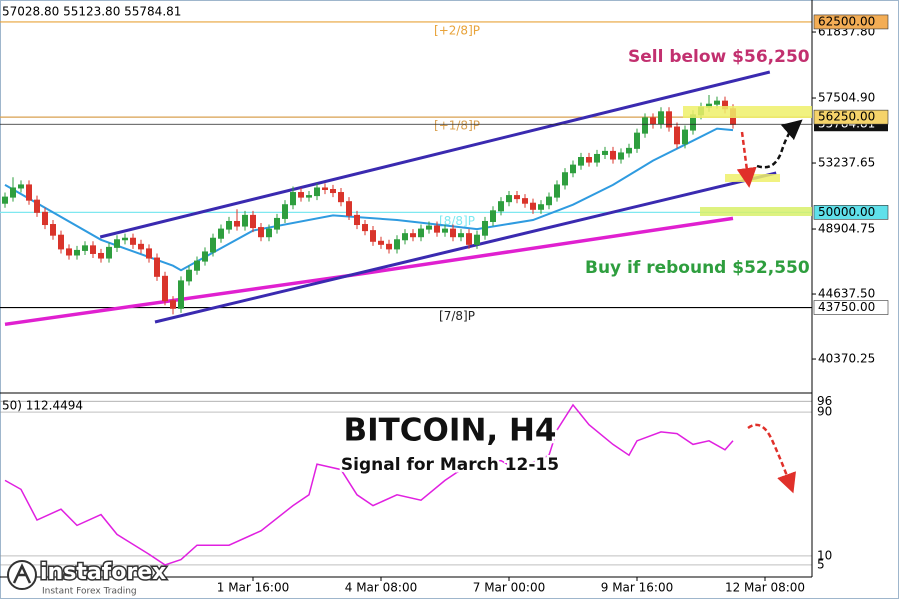 The height and width of the screenshot is (603, 899). What do you see at coordinates (369, 271) in the screenshot?
I see `ma-slow` at bounding box center [369, 271].